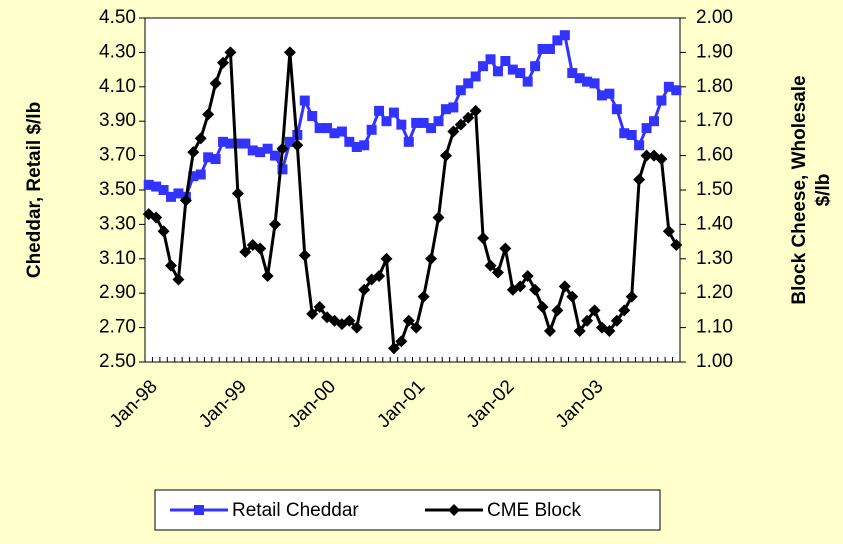  I want to click on y-tick-label: 3.70, so click(117, 155).